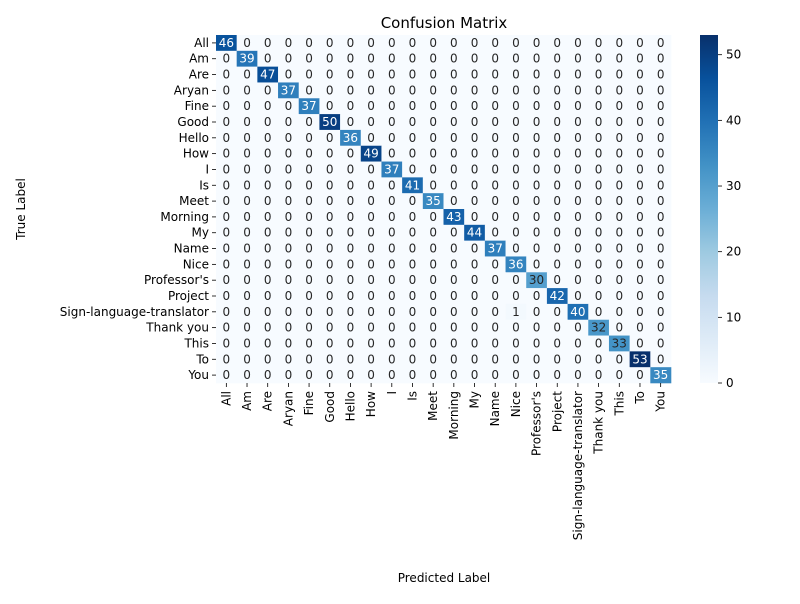 Image resolution: width=800 pixels, height=604 pixels. What do you see at coordinates (392, 393) in the screenshot?
I see `x-tick-label: I` at bounding box center [392, 393].